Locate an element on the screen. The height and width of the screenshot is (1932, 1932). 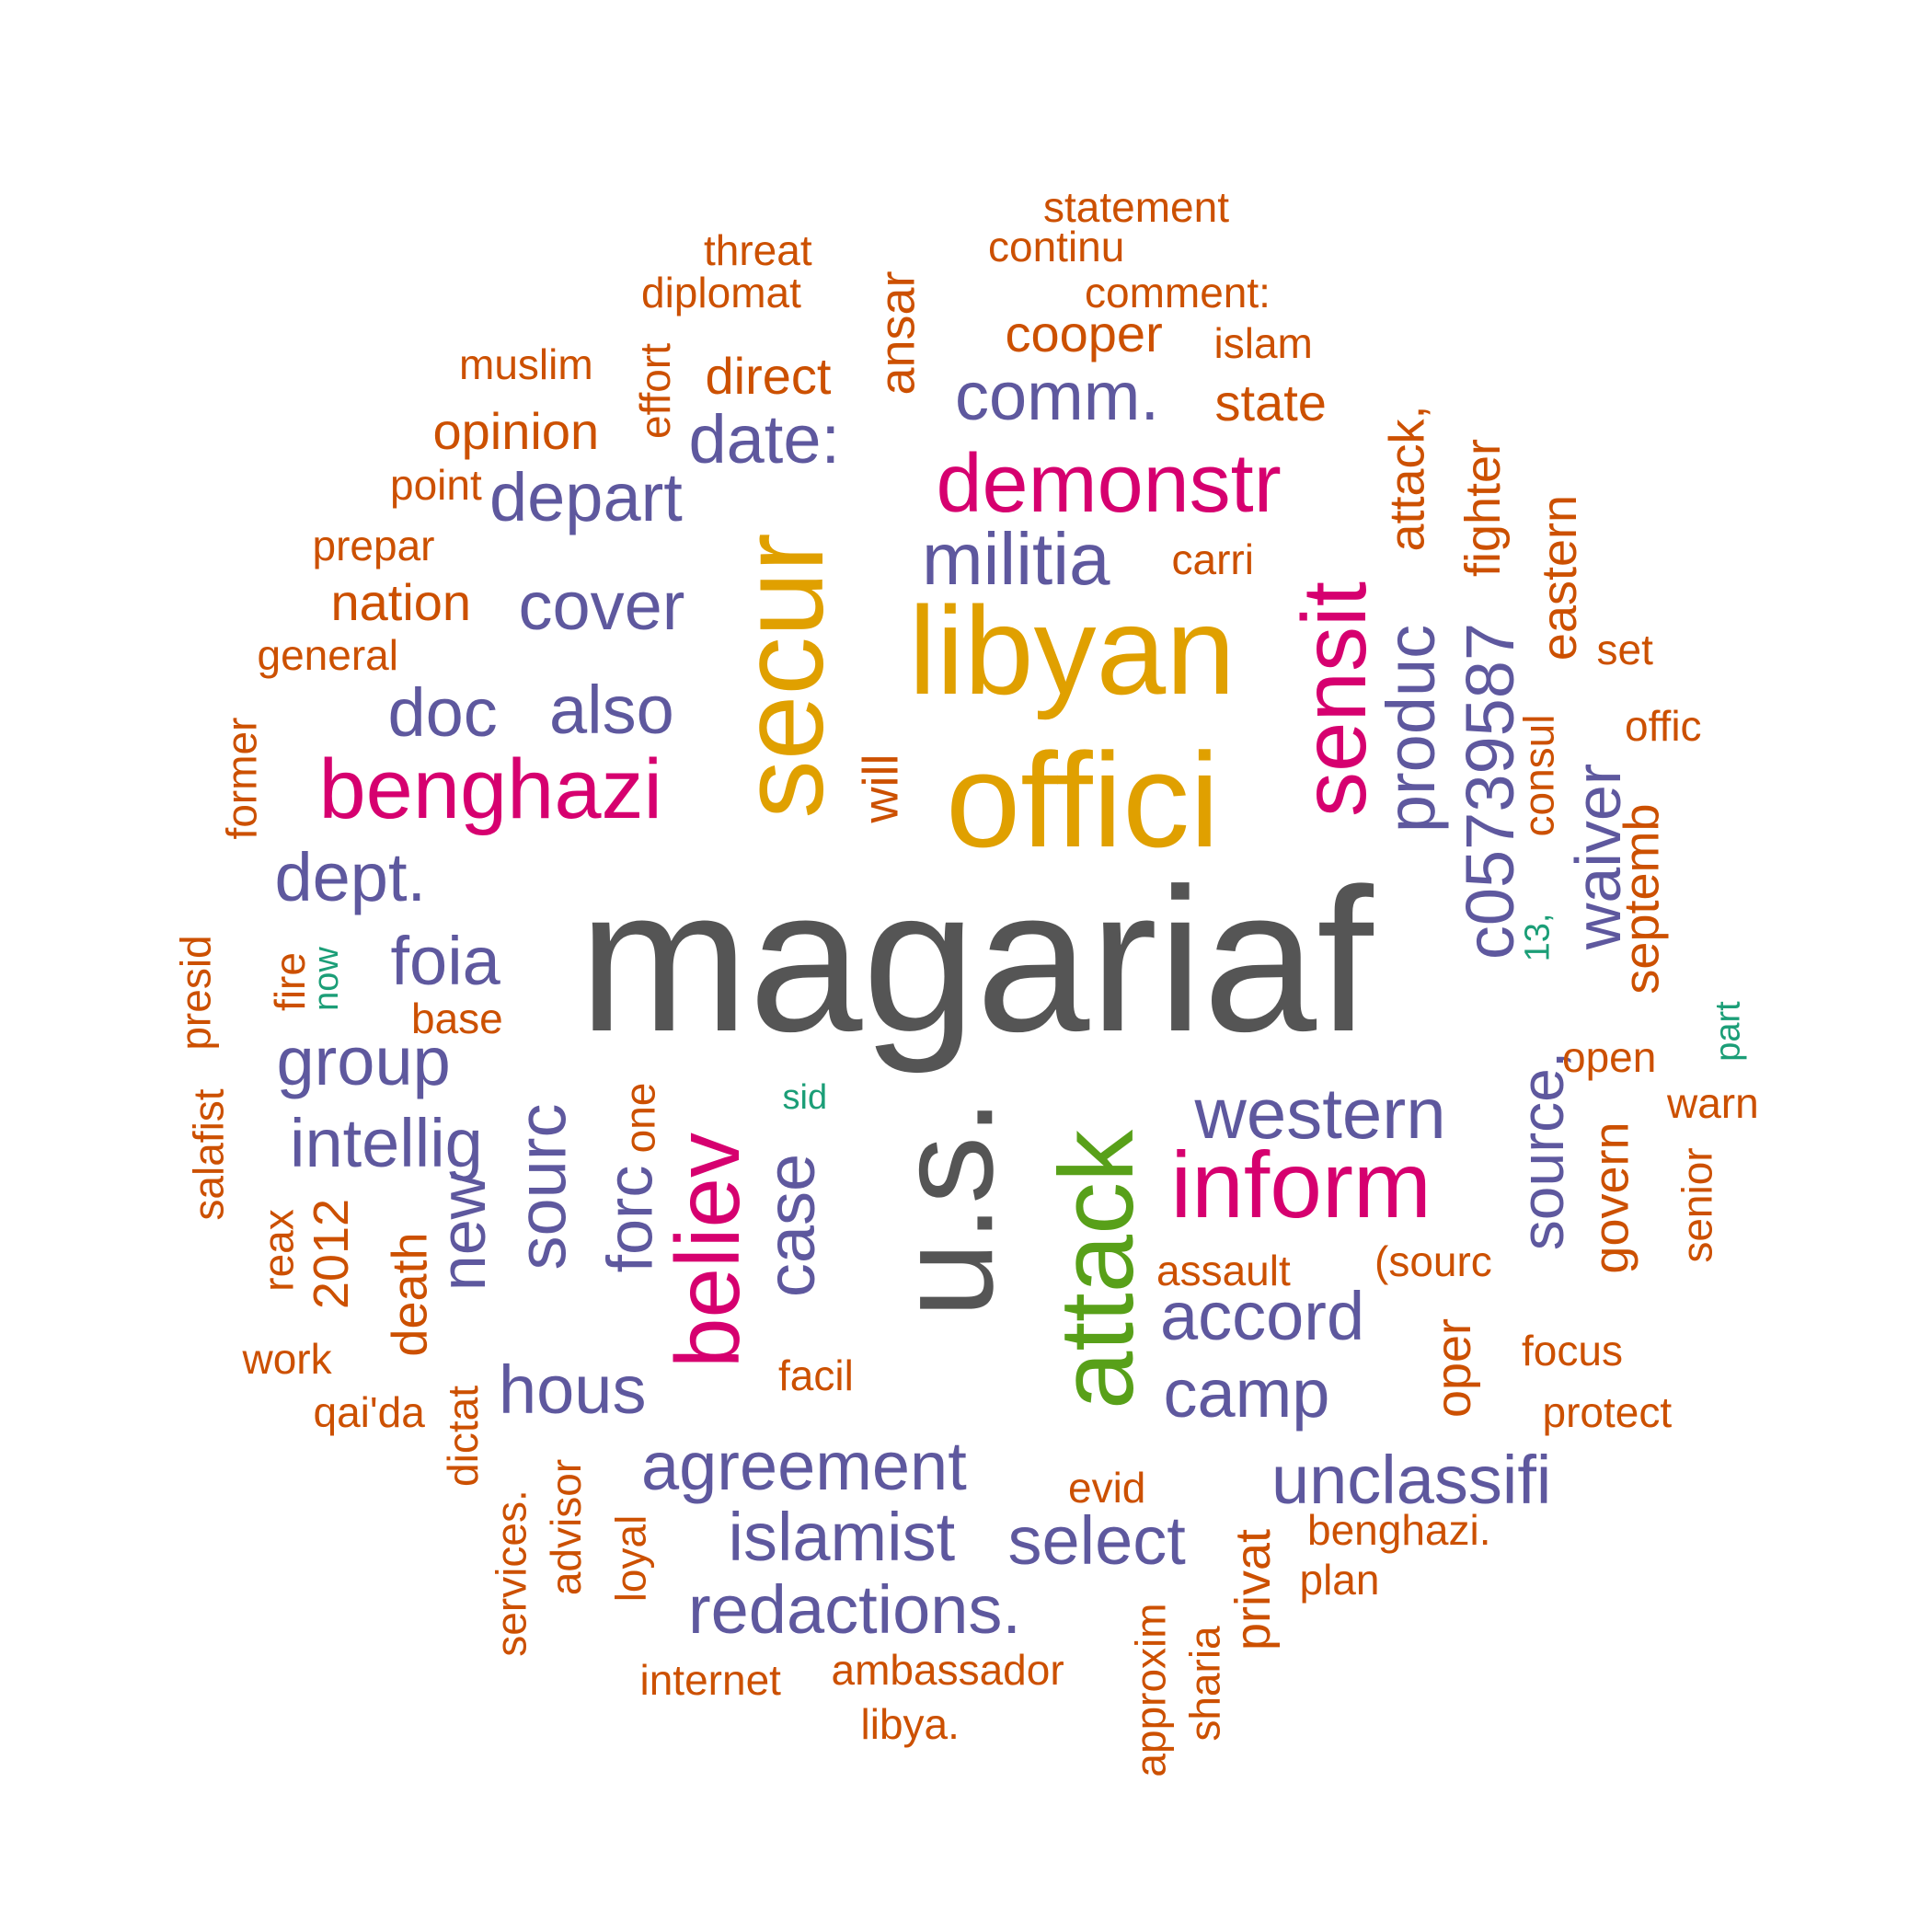
word-islam: islam is located at coordinates (1263, 343).